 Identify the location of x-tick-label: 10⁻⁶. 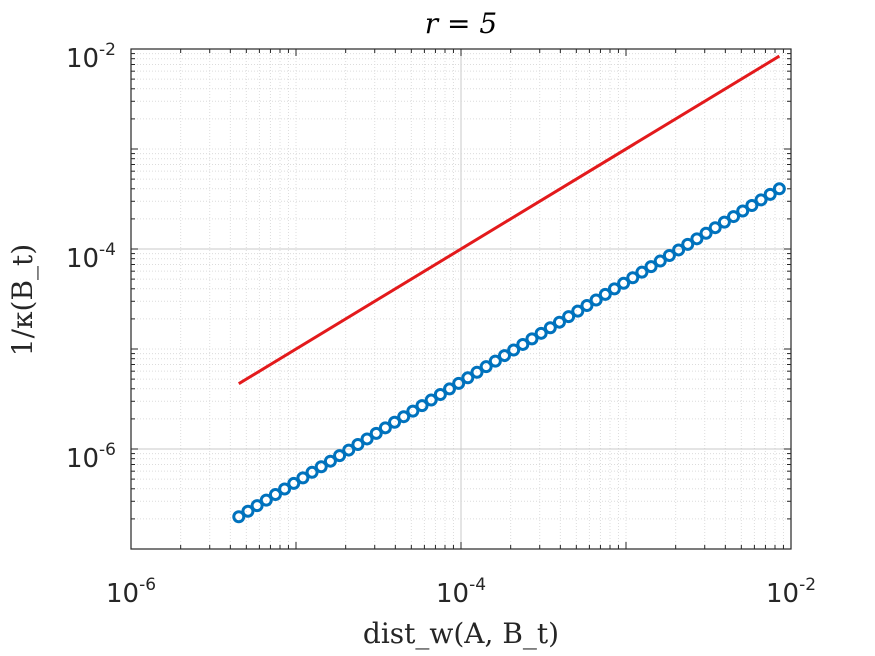
(131, 592).